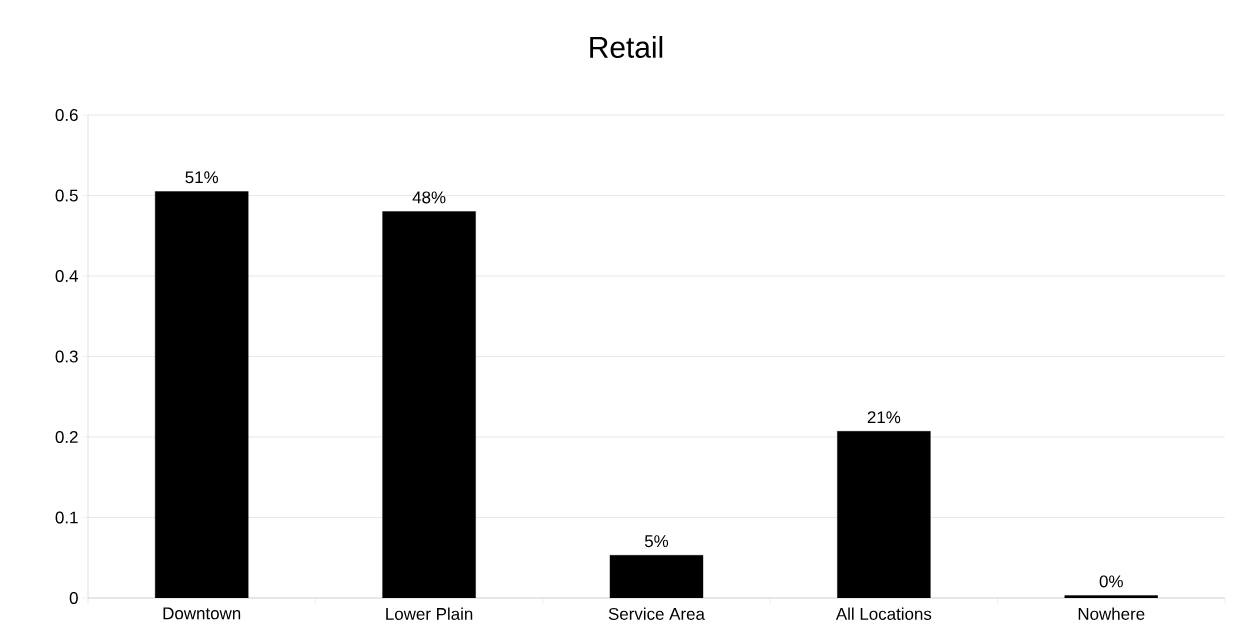 The height and width of the screenshot is (627, 1253). I want to click on x-tick-label: Lower Plain, so click(429, 613).